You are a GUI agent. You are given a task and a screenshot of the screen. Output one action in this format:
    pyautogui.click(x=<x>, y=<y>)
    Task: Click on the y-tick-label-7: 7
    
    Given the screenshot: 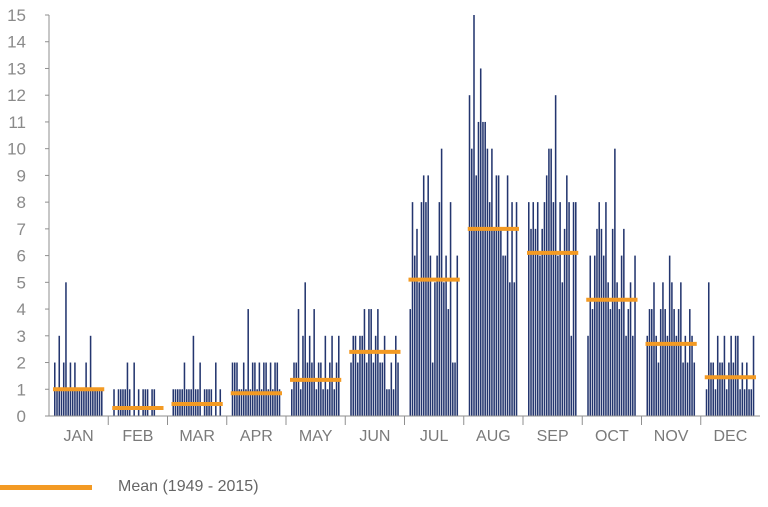 What is the action you would take?
    pyautogui.click(x=21, y=229)
    